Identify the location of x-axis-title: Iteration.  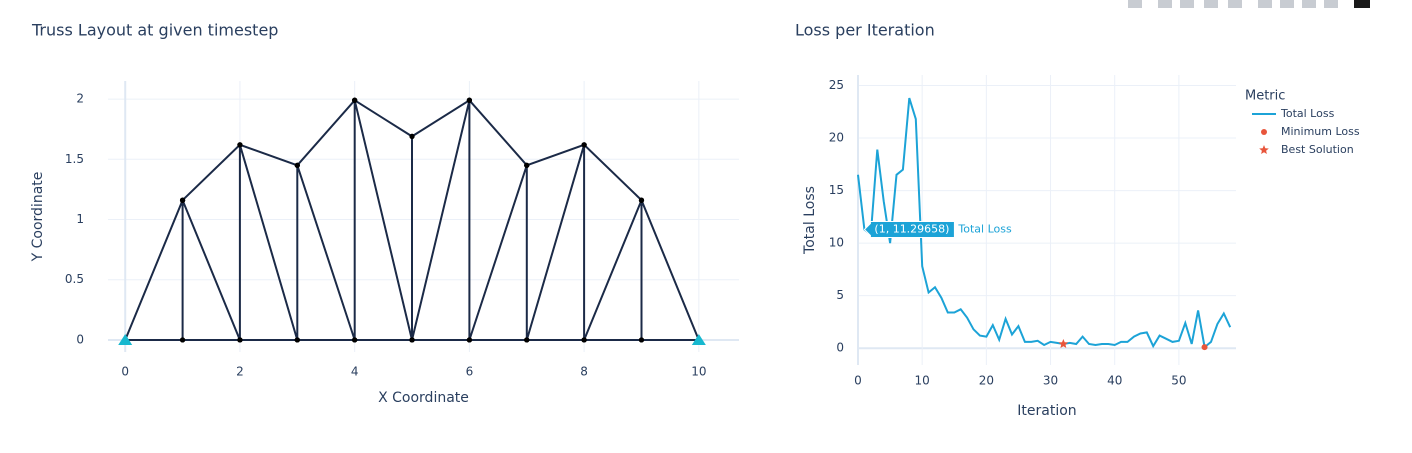
(1046, 411).